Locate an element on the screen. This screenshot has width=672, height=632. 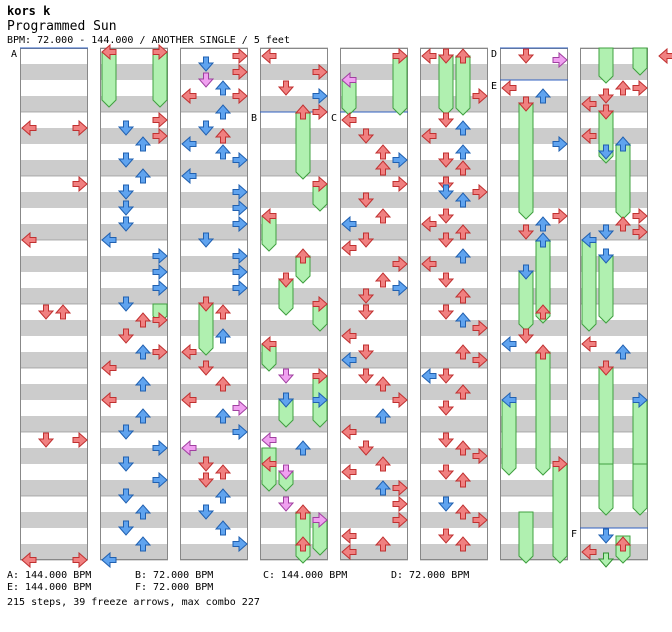
column-border is located at coordinates (614, 304).